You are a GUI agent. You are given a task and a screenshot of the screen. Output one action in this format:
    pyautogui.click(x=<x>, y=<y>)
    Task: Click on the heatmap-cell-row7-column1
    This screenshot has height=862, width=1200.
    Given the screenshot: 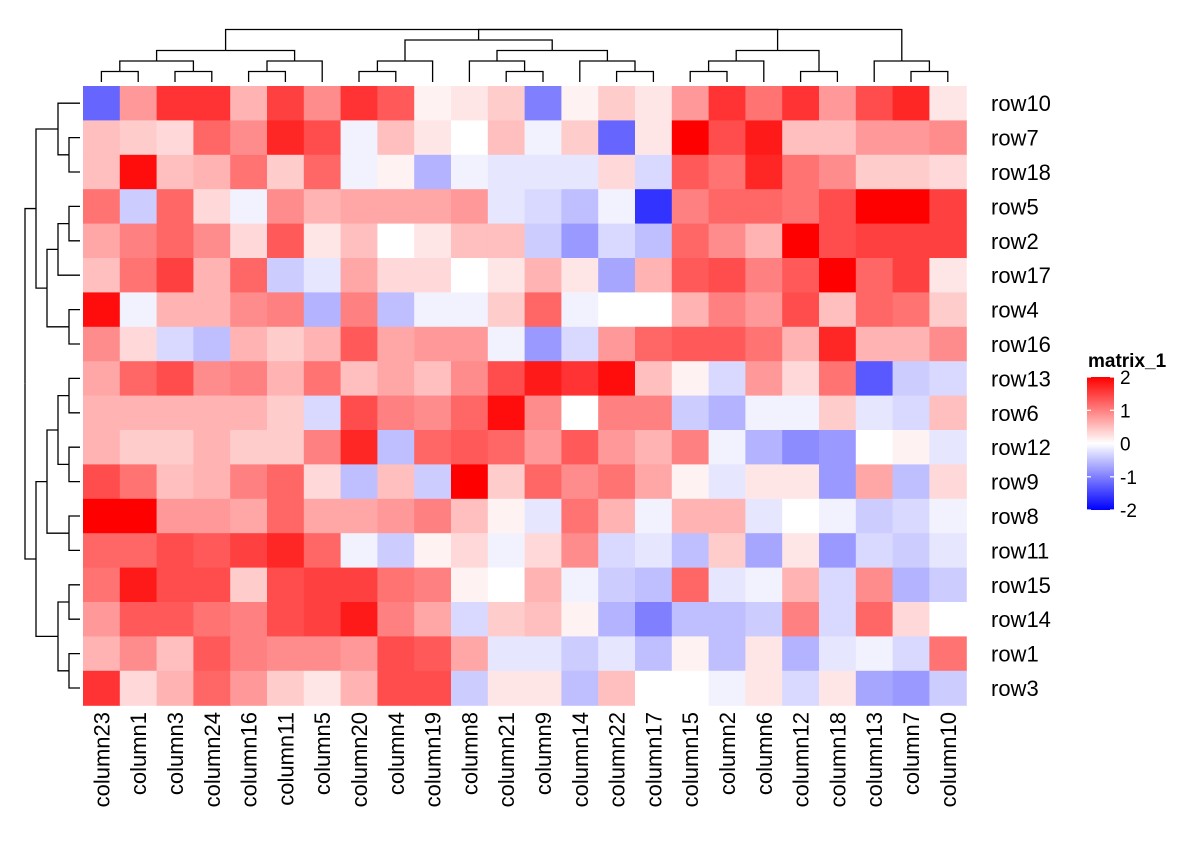 What is the action you would take?
    pyautogui.click(x=138, y=138)
    